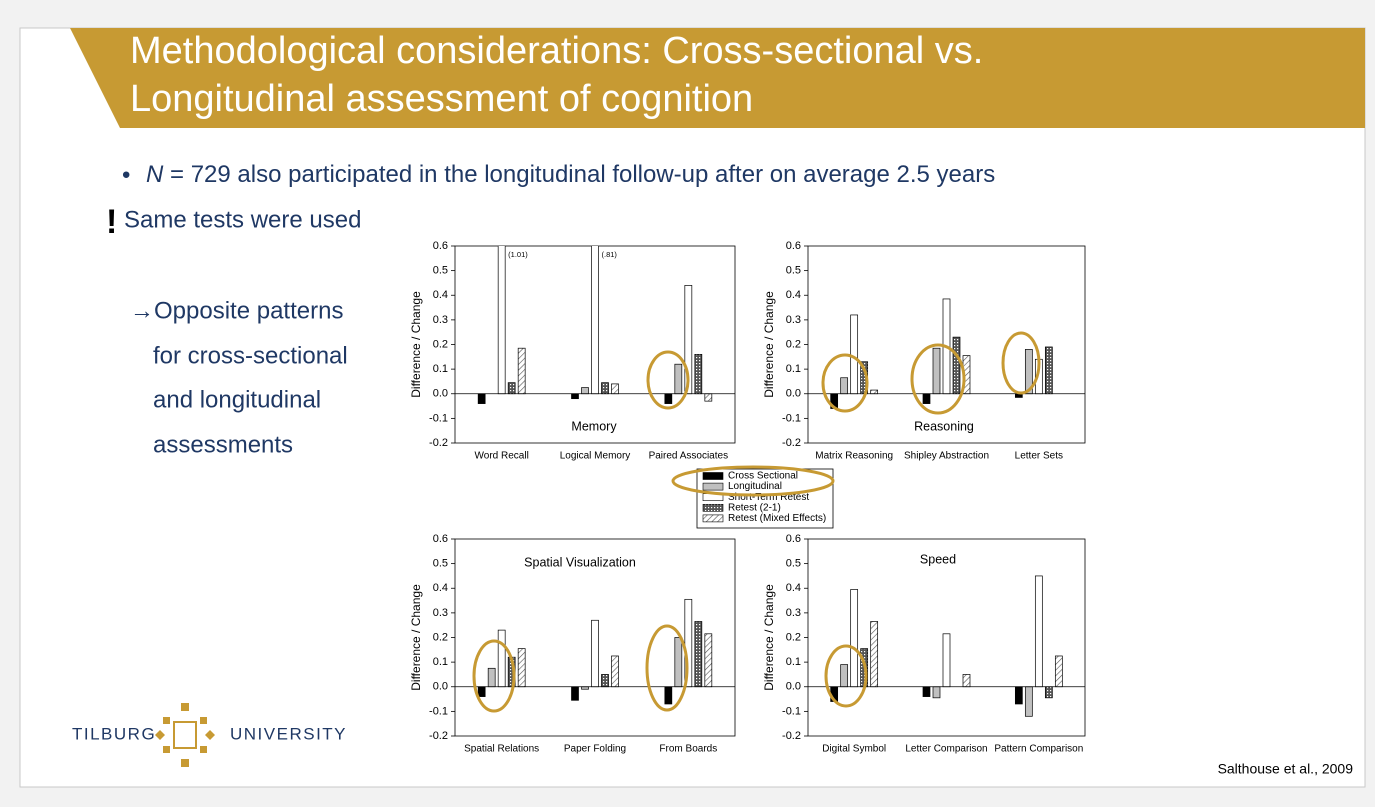 The image size is (1375, 807). I want to click on title-band, so click(717, 78).